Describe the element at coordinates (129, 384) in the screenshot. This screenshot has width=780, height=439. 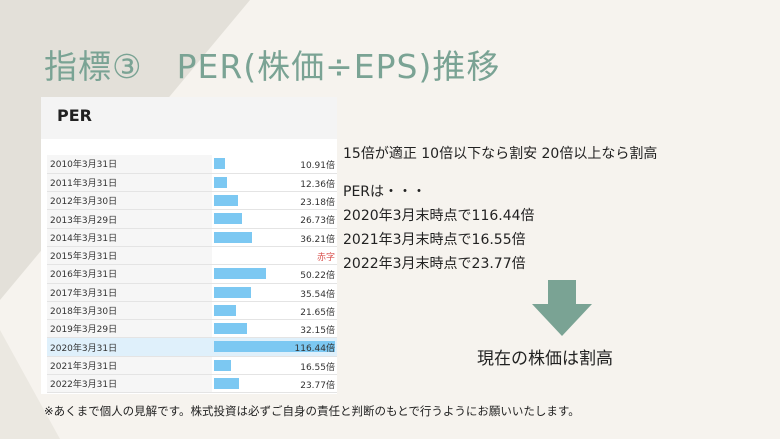
I see `per-row-date: 2022年3月31日` at that location.